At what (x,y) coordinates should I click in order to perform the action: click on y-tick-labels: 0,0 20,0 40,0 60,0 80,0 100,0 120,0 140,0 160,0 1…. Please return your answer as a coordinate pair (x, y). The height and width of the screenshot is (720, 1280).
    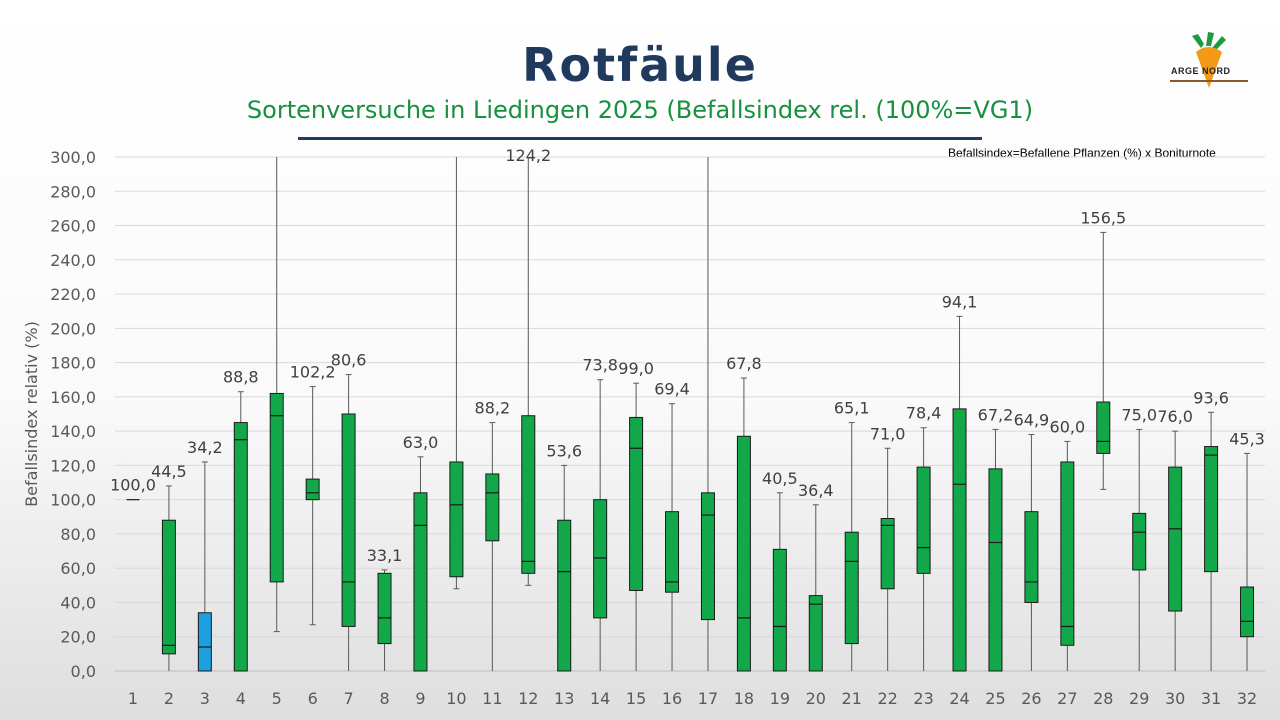
    Looking at the image, I should click on (73, 414).